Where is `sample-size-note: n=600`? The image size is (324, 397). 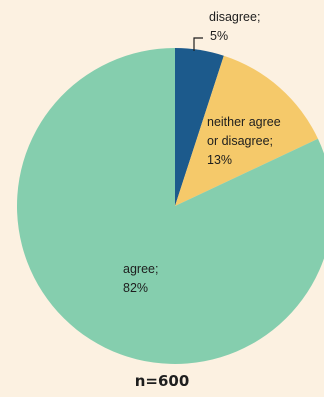
sample-size-note: n=600 is located at coordinates (162, 381).